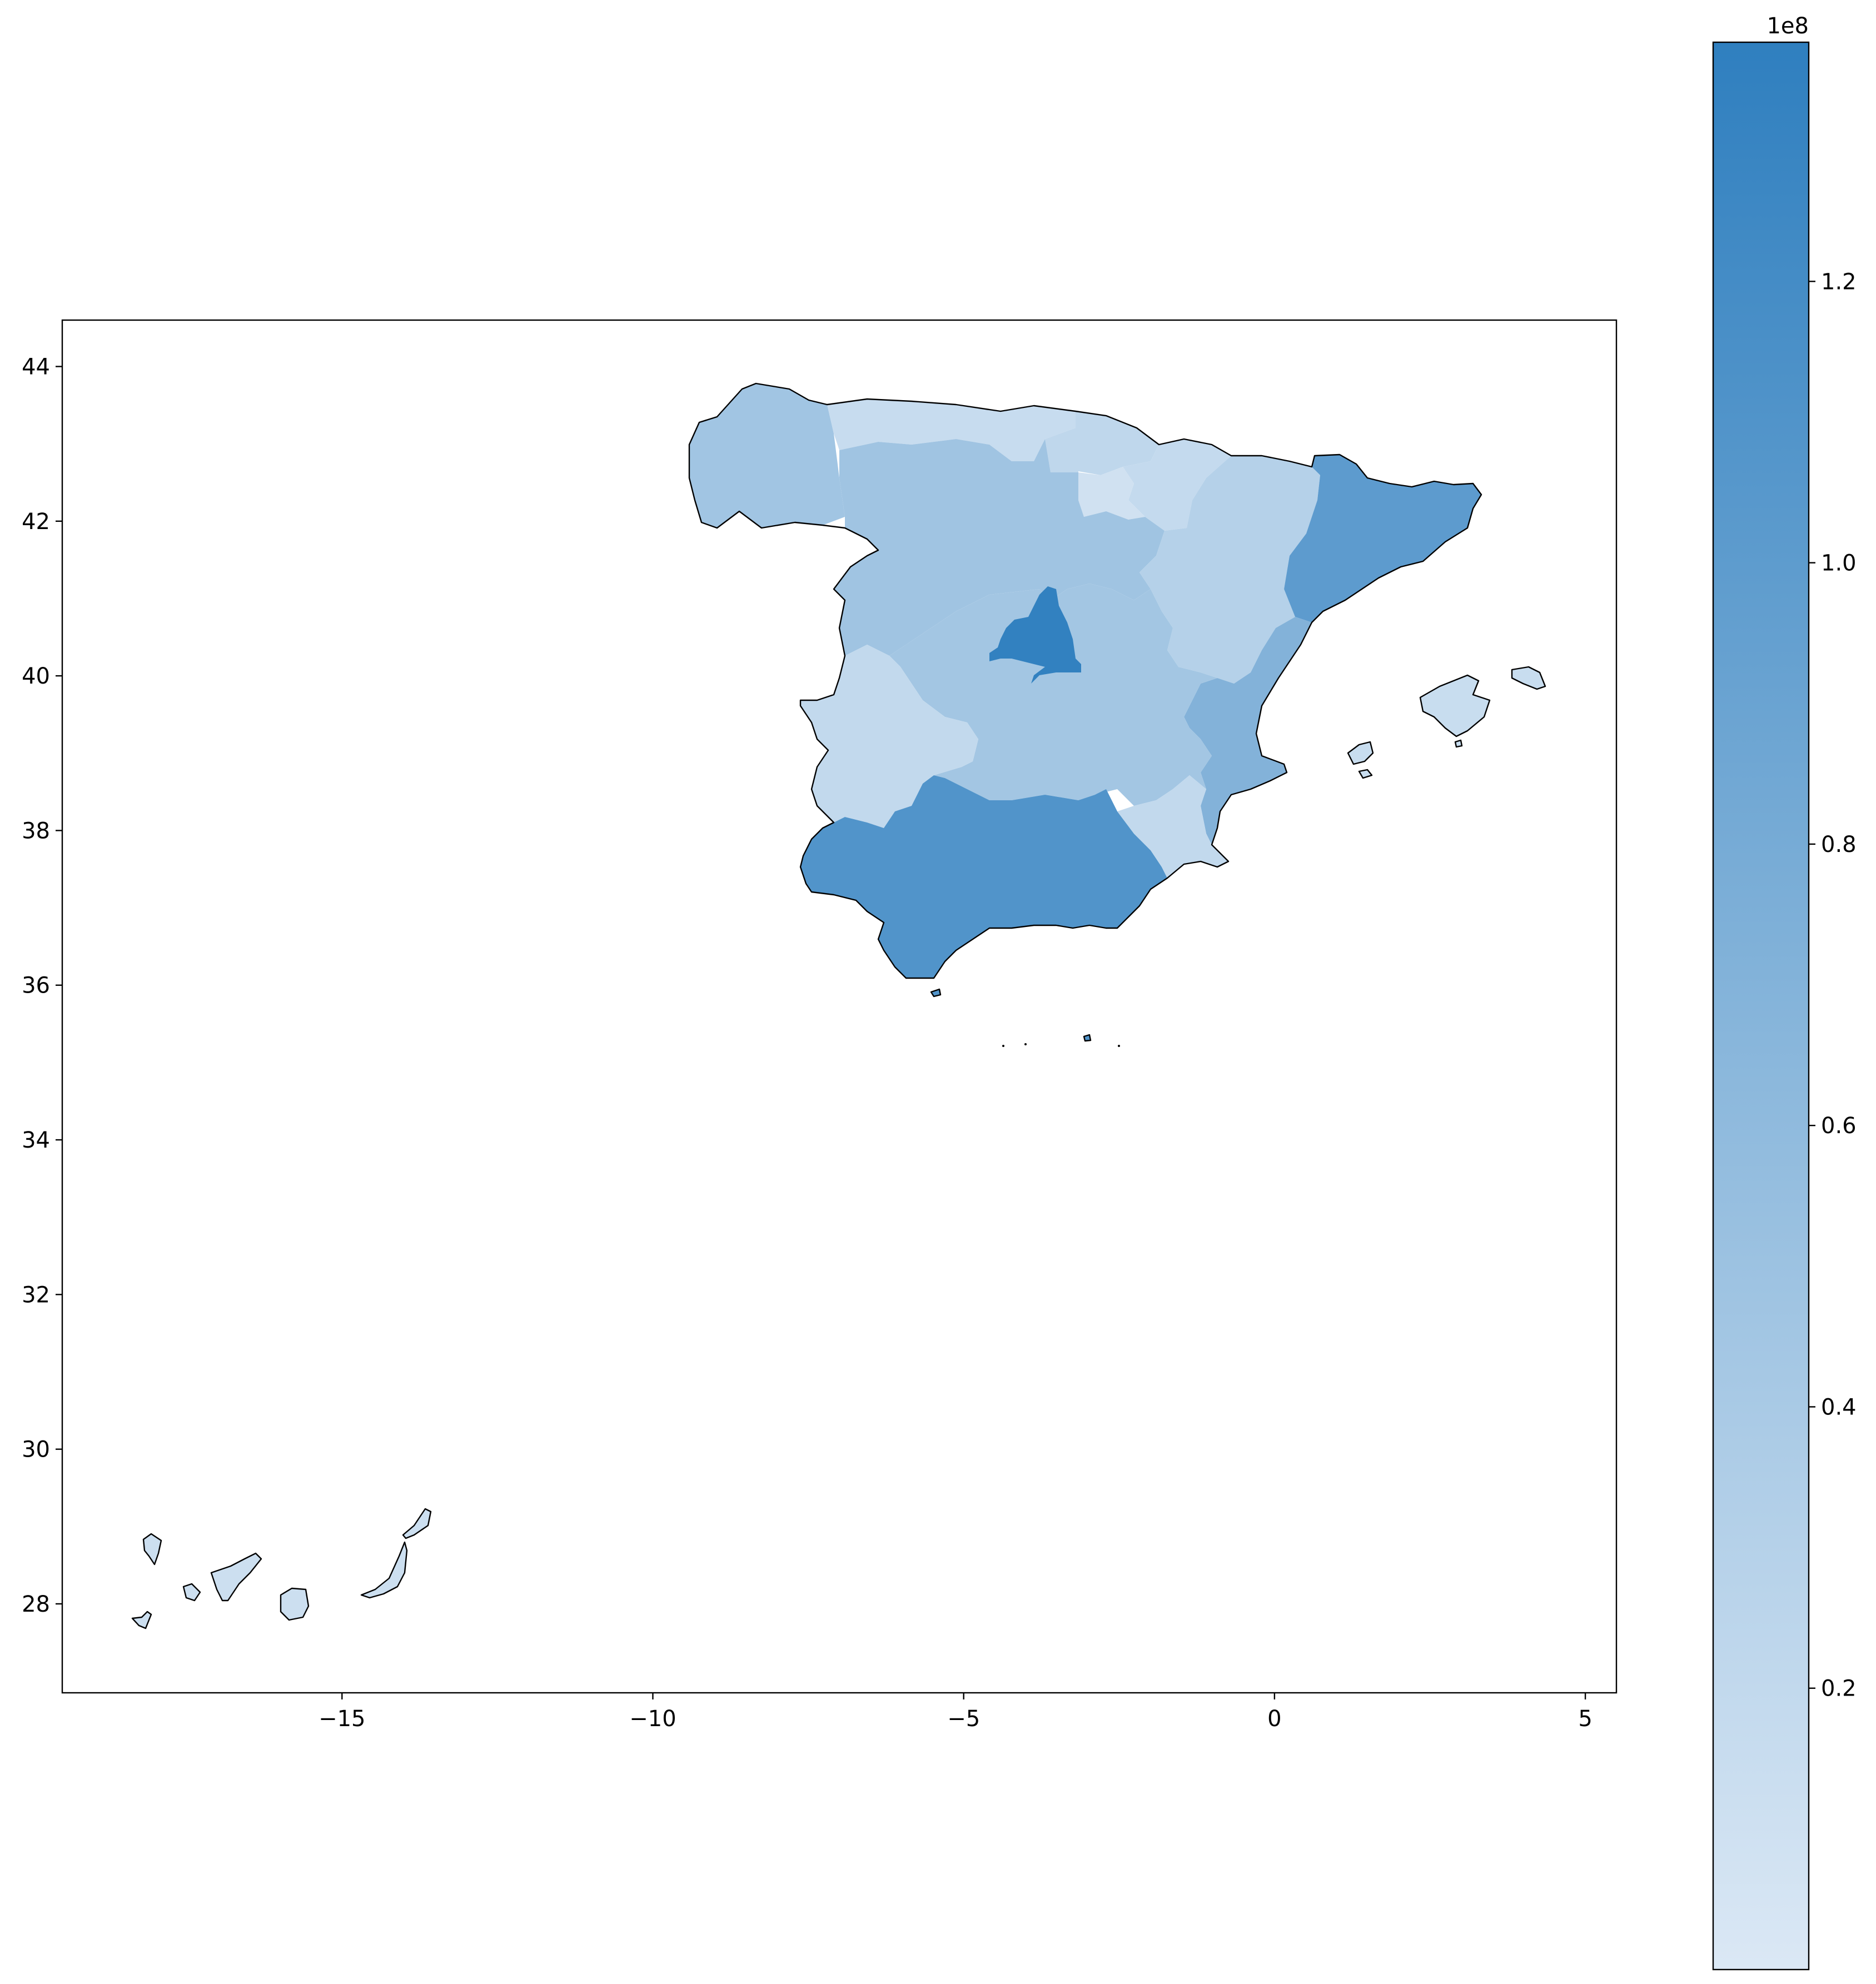 This screenshot has height=1984, width=1876. Describe the element at coordinates (963, 1719) in the screenshot. I see `x-tick-label: −5` at that location.